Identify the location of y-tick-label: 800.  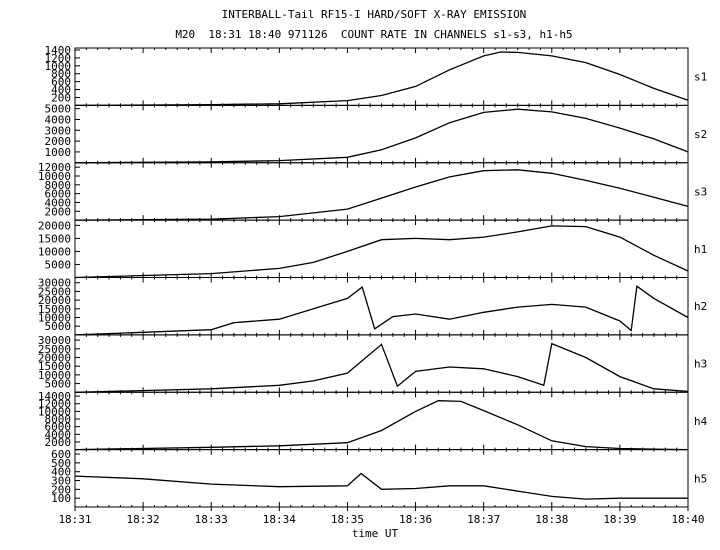
(61, 74).